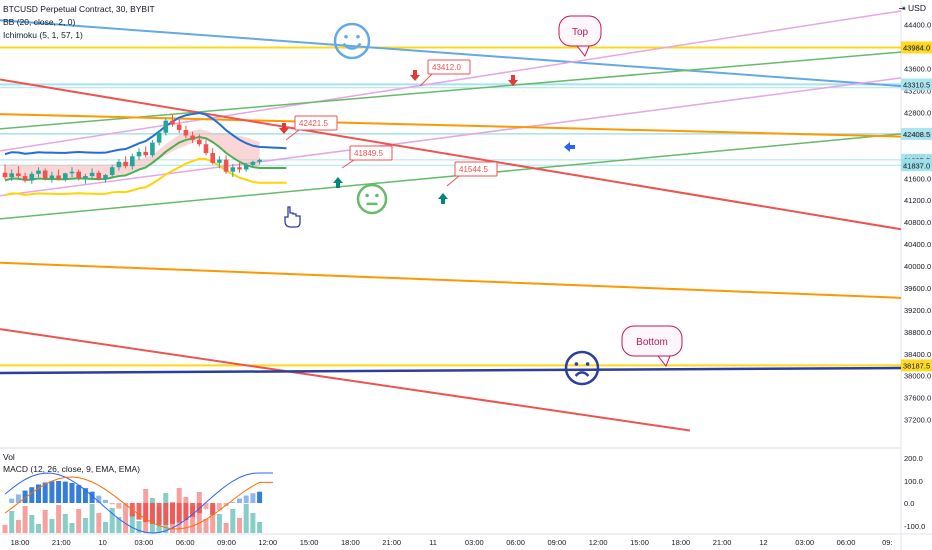 This screenshot has width=932, height=550. What do you see at coordinates (451, 280) in the screenshot?
I see `trendline-orange-lower` at bounding box center [451, 280].